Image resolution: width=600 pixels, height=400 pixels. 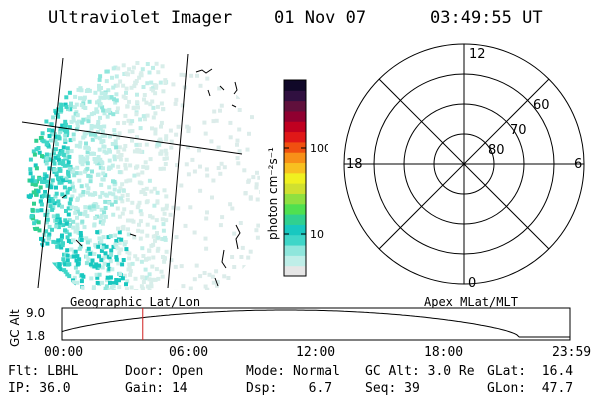 What do you see at coordinates (316, 324) in the screenshot?
I see `timeline-frame` at bounding box center [316, 324].